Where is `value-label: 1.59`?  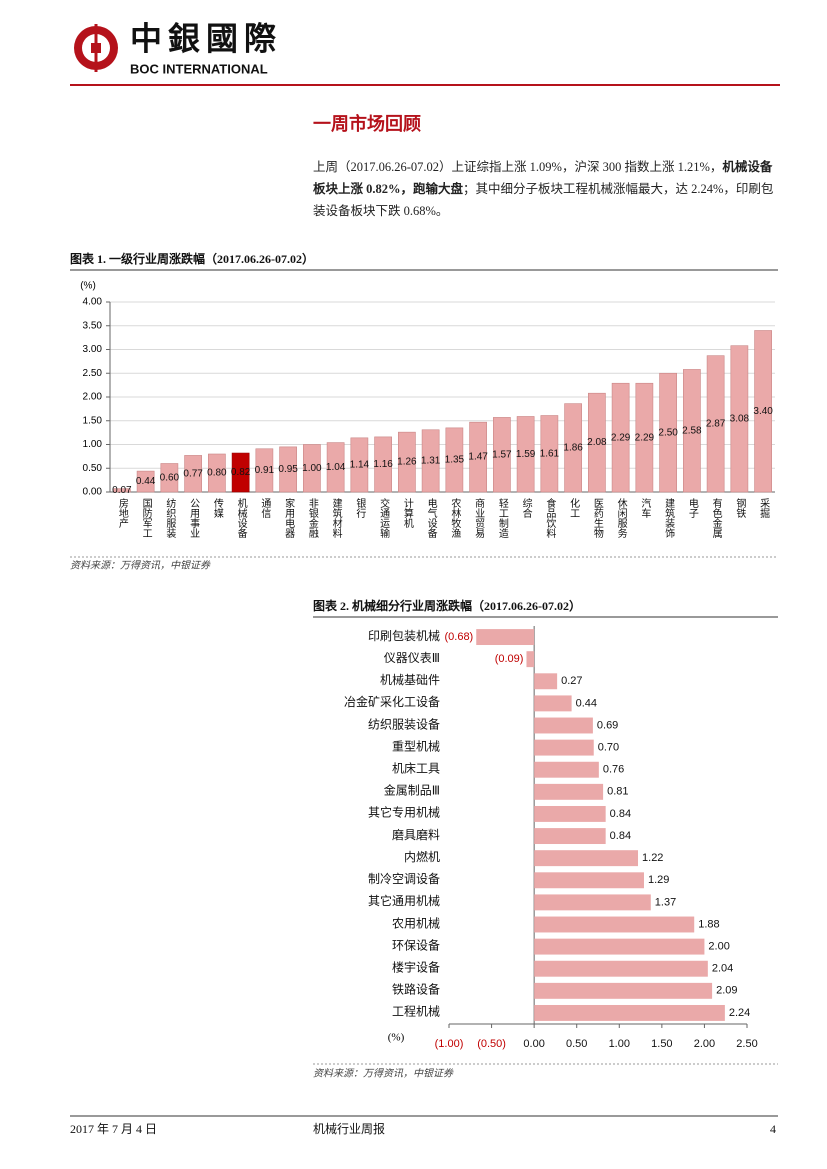 value-label: 1.59 is located at coordinates (526, 454).